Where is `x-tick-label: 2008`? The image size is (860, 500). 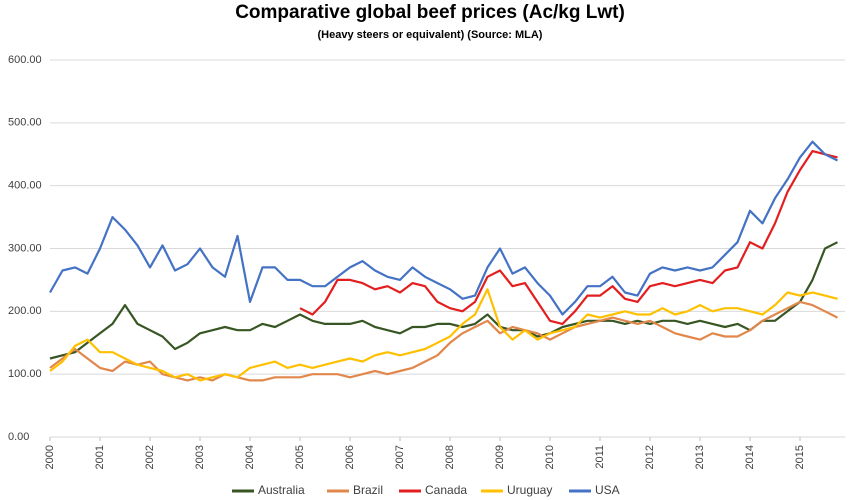
x-tick-label: 2008 is located at coordinates (450, 457).